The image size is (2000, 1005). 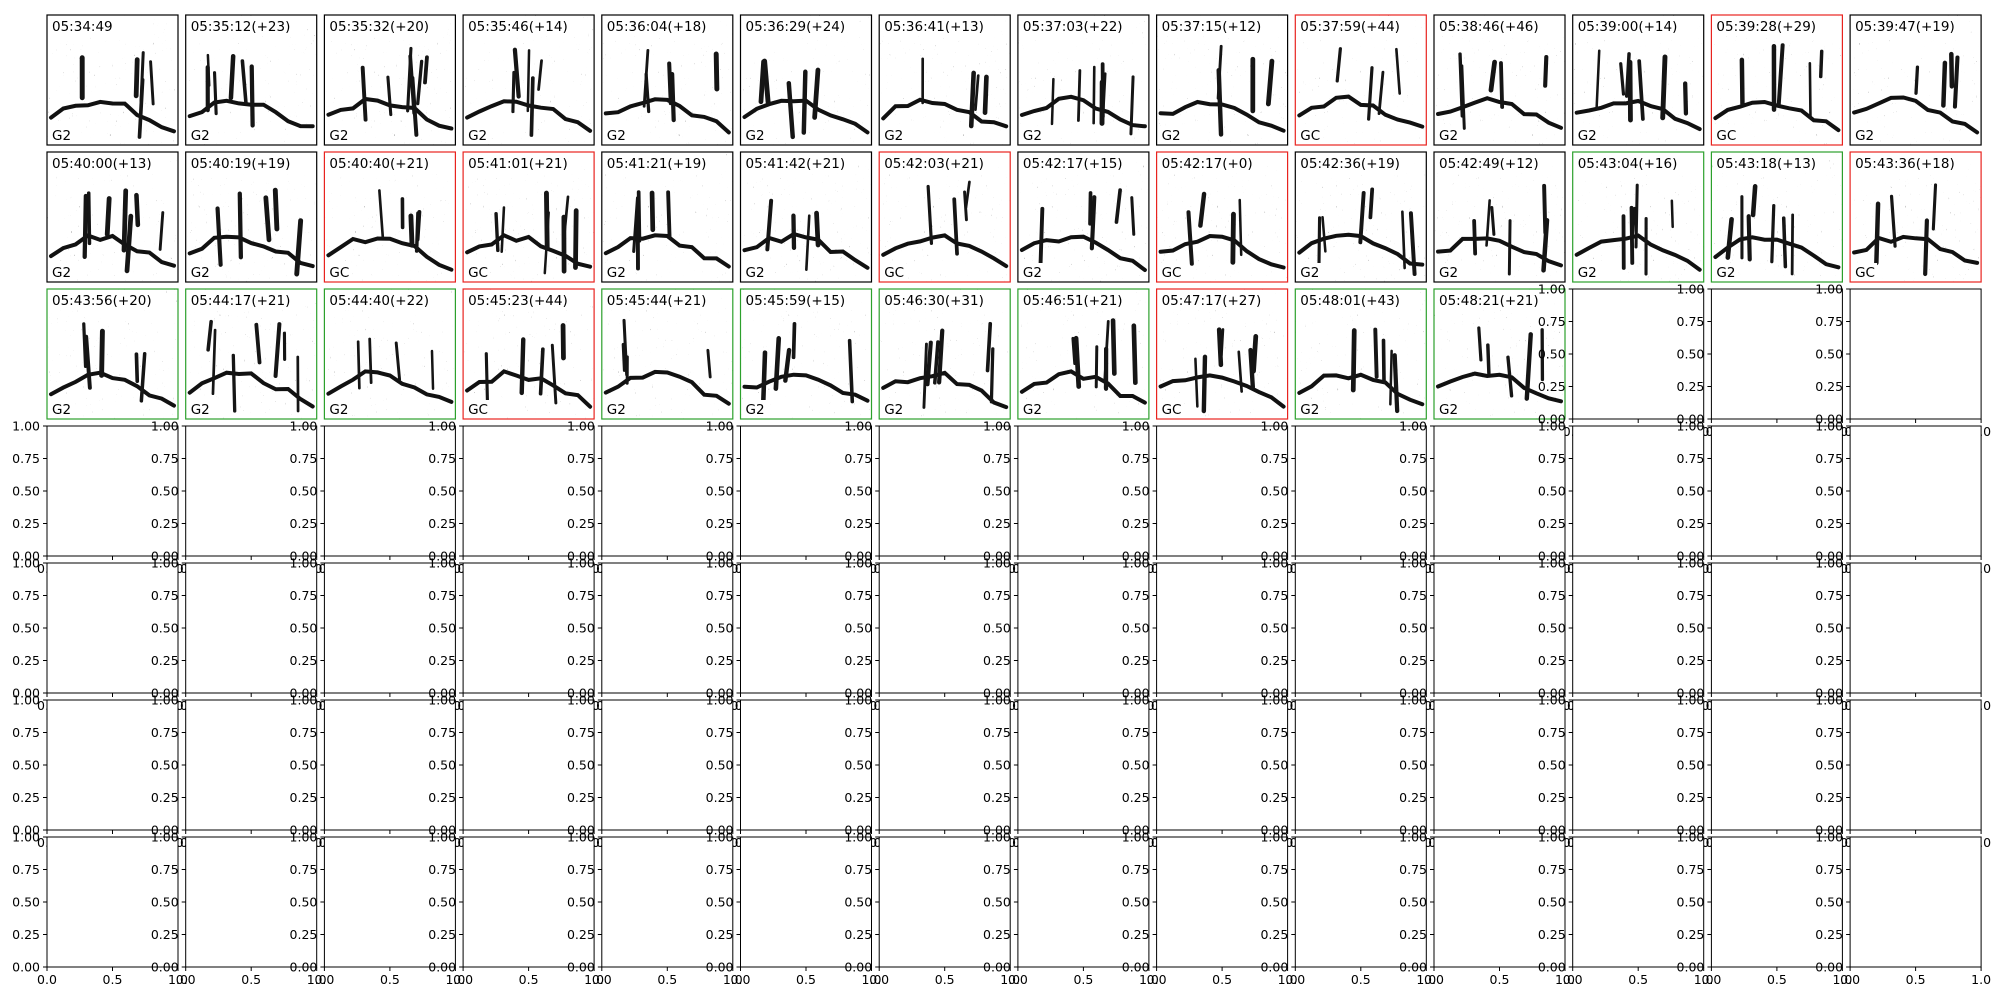 I want to click on spectrogram-panel: 05:35:12(+23)G2, so click(x=251, y=80).